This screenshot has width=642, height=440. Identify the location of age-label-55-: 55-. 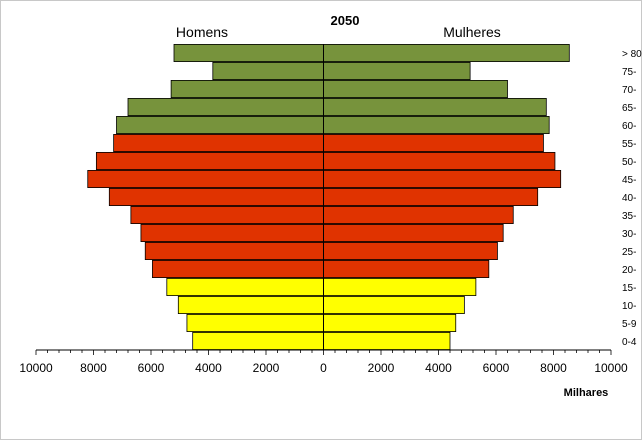
(629, 144).